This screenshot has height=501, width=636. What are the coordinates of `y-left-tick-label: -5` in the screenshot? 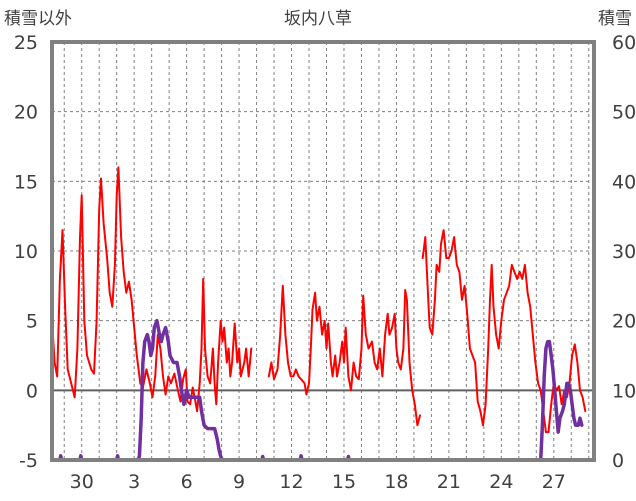 It's located at (28, 461).